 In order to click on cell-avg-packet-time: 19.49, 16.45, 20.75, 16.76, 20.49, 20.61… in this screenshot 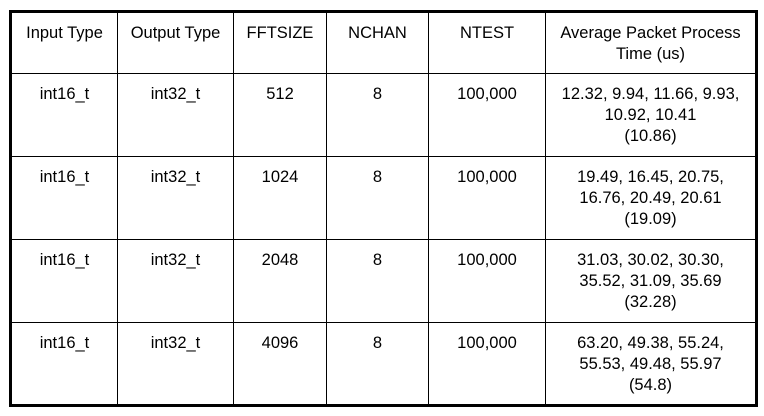, I will do `click(651, 198)`.